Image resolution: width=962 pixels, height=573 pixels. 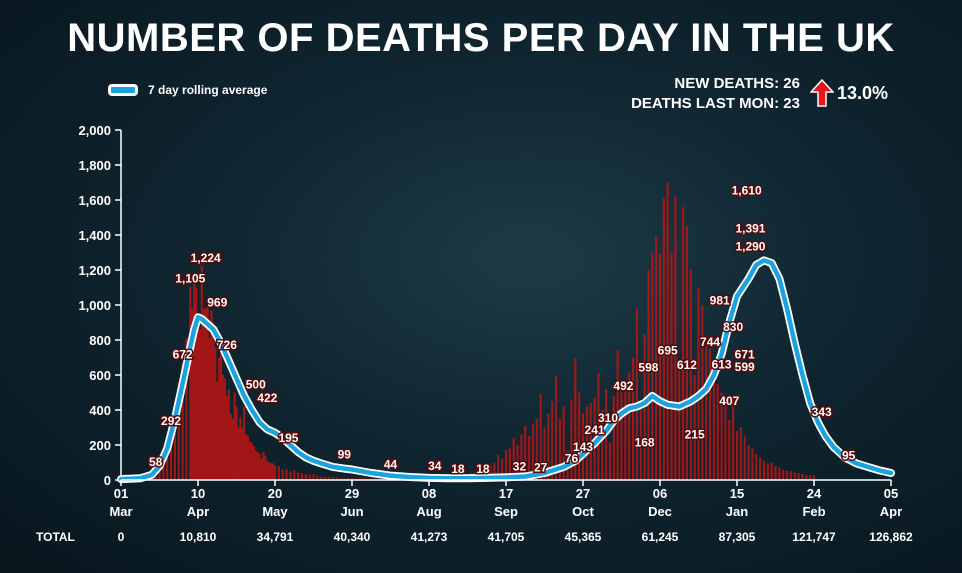 I want to click on data-label: 726, so click(x=227, y=345).